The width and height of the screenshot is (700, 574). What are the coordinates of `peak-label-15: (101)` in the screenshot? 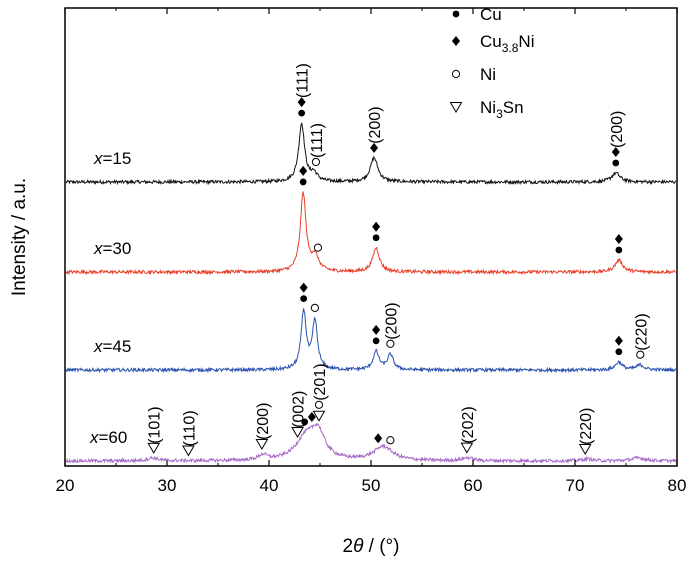 It's located at (155, 424).